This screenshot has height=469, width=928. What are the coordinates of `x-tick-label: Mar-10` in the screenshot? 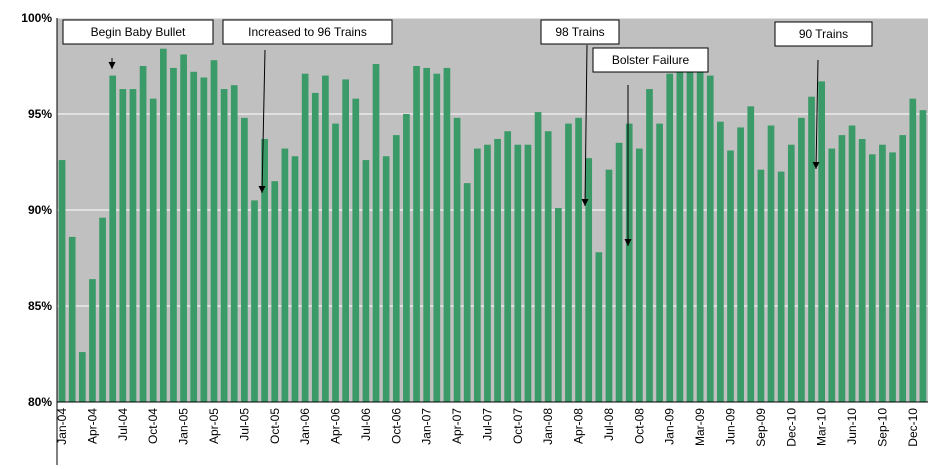 It's located at (822, 427).